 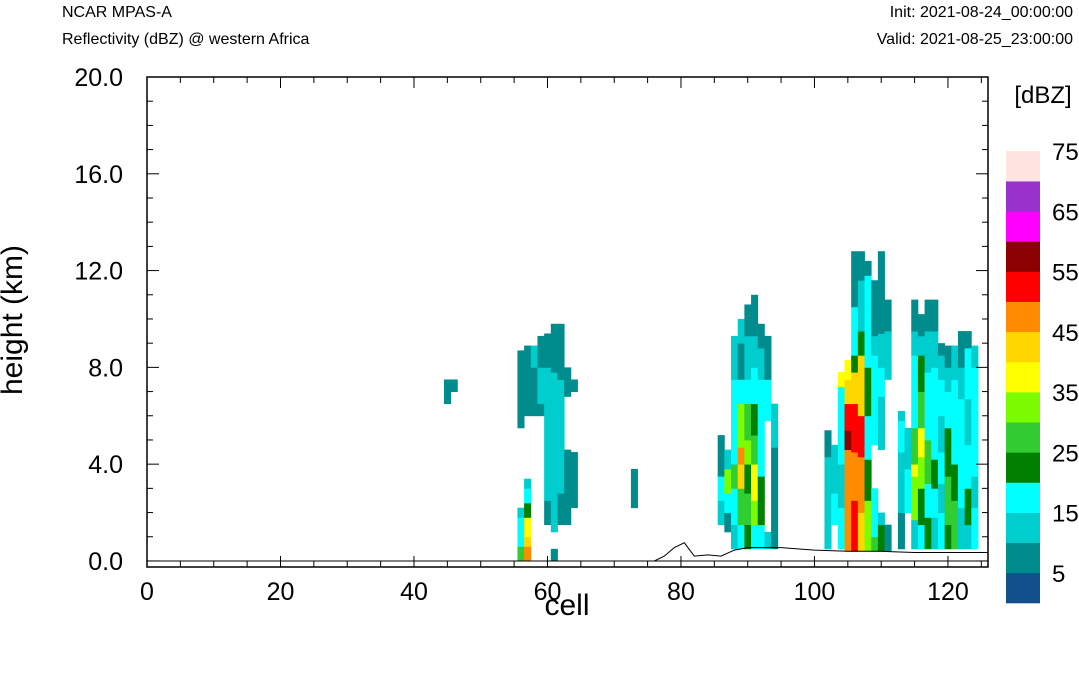 What do you see at coordinates (98, 272) in the screenshot?
I see `y-tick-label: 12.0` at bounding box center [98, 272].